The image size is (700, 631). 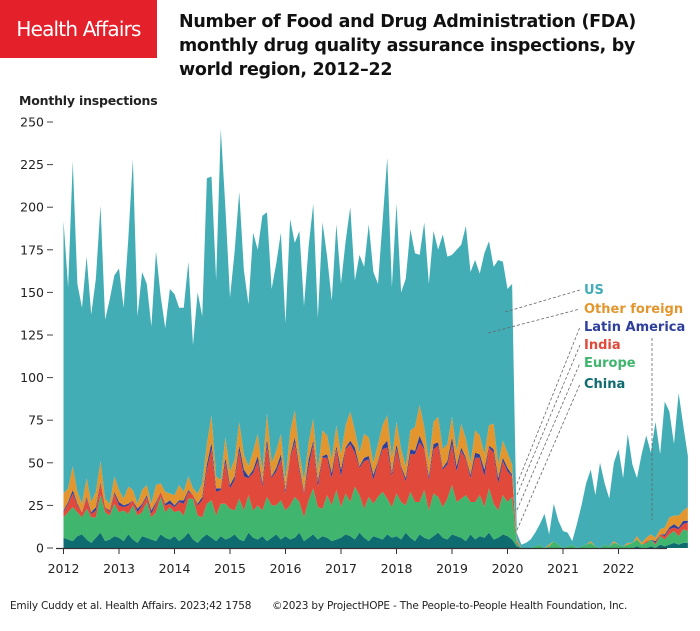 I want to click on brand-name: Health Affairs, so click(x=78, y=29).